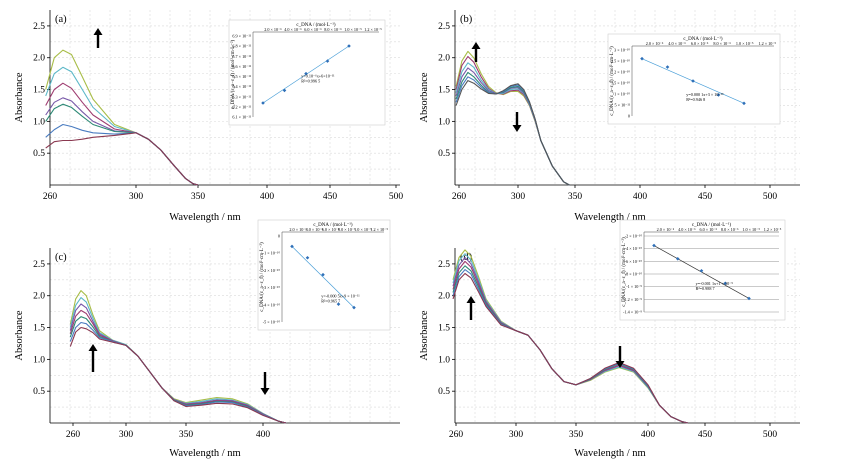 The image size is (865, 475). What do you see at coordinates (609, 453) in the screenshot?
I see `panel-d-x-axis-label: Wavelength / nm` at bounding box center [609, 453].